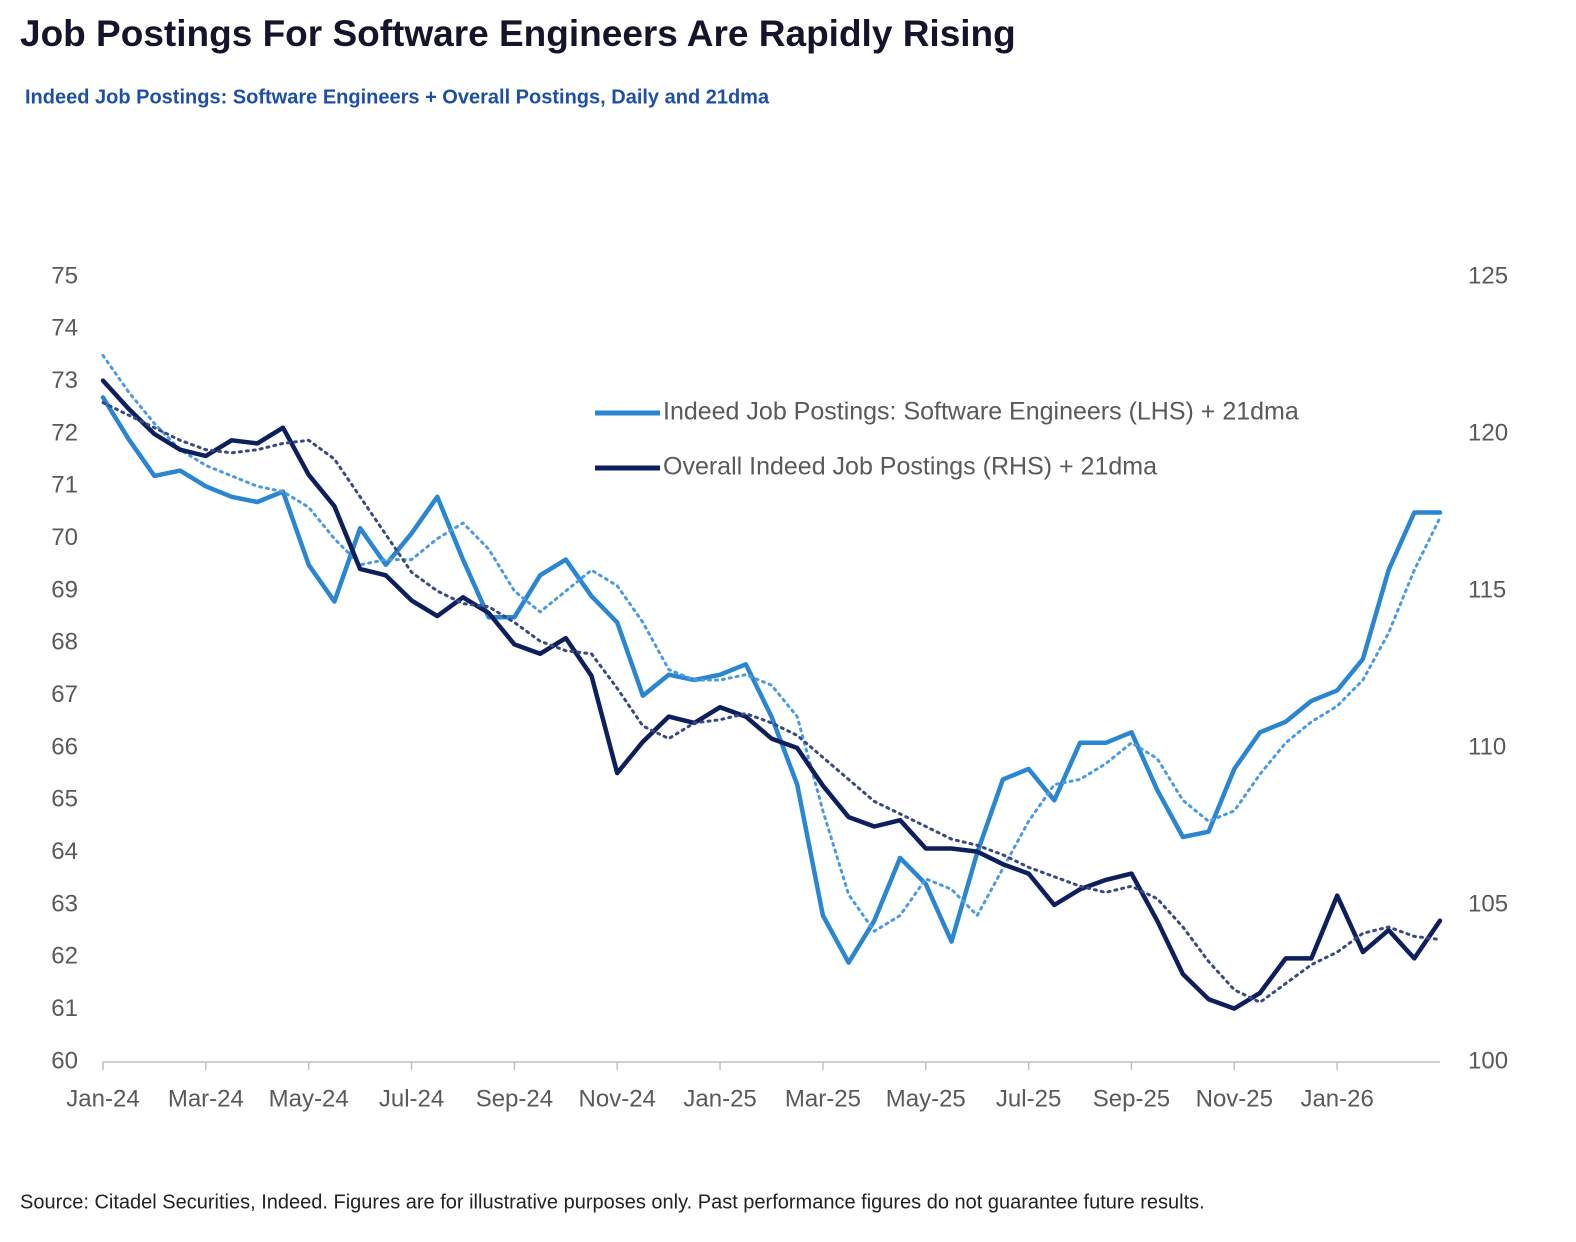 This screenshot has width=1576, height=1242. What do you see at coordinates (1488, 432) in the screenshot?
I see `y2-tick-label: 120` at bounding box center [1488, 432].